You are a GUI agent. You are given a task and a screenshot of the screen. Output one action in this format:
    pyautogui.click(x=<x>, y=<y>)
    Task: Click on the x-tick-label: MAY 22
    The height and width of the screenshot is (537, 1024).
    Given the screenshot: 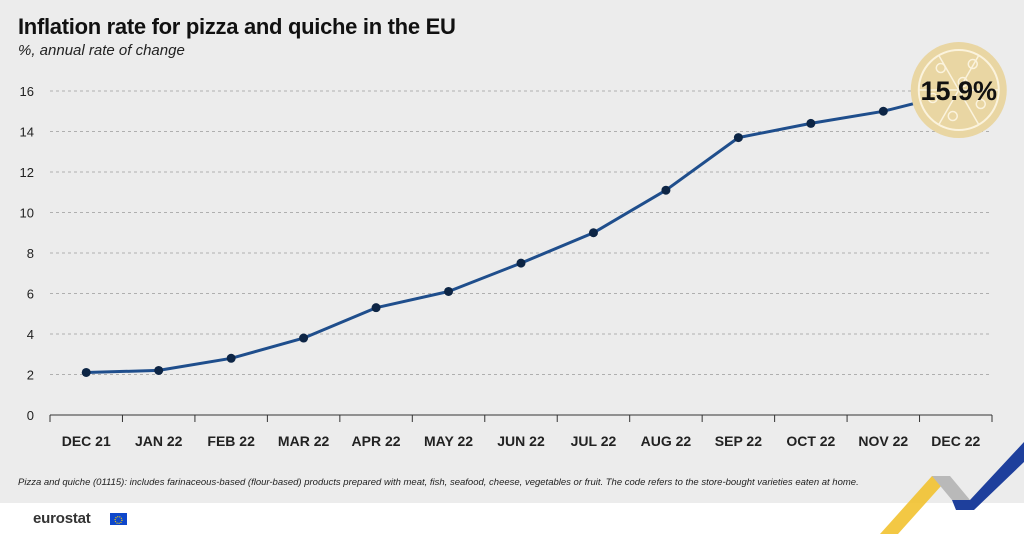 What is the action you would take?
    pyautogui.click(x=448, y=441)
    